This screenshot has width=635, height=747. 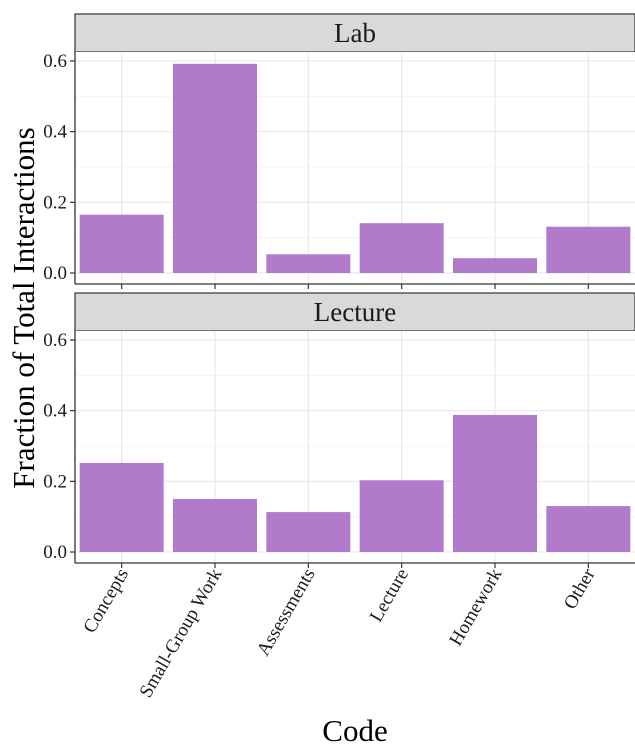 I want to click on bar-lecture-lecture, so click(x=401, y=516).